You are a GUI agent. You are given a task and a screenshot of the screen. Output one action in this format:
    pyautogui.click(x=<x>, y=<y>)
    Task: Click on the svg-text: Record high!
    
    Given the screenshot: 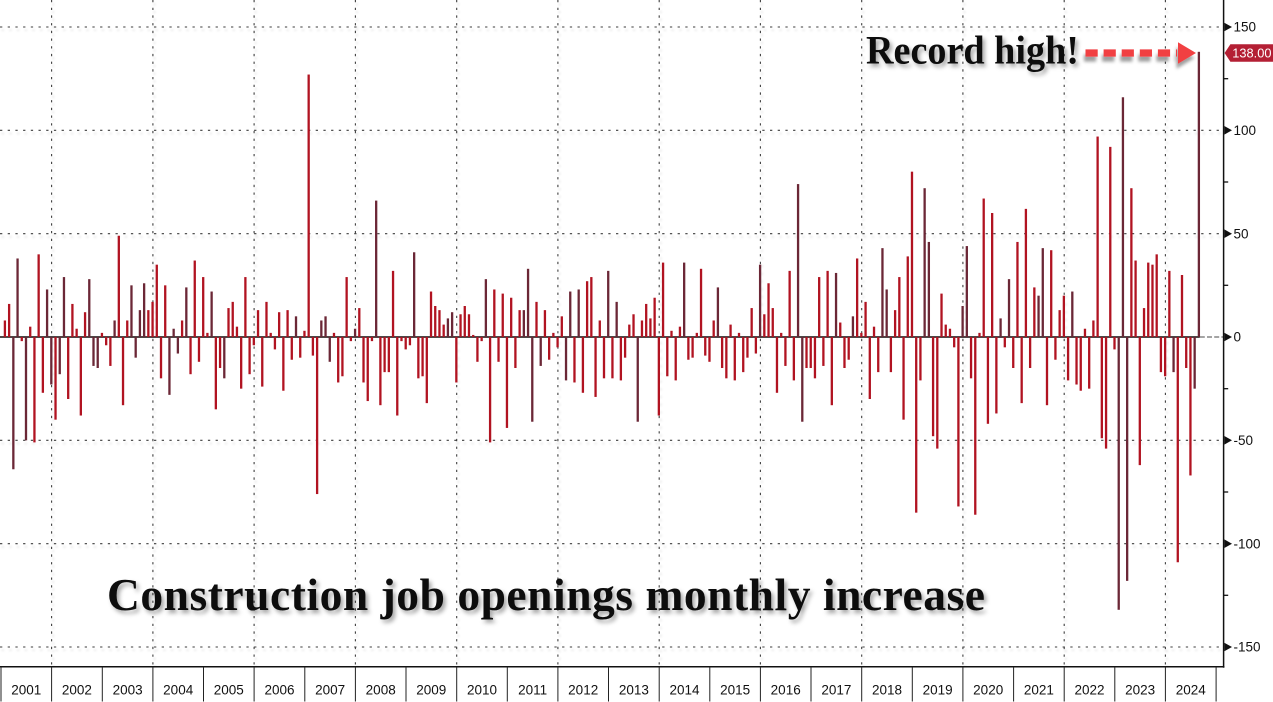 What is the action you would take?
    pyautogui.click(x=972, y=49)
    